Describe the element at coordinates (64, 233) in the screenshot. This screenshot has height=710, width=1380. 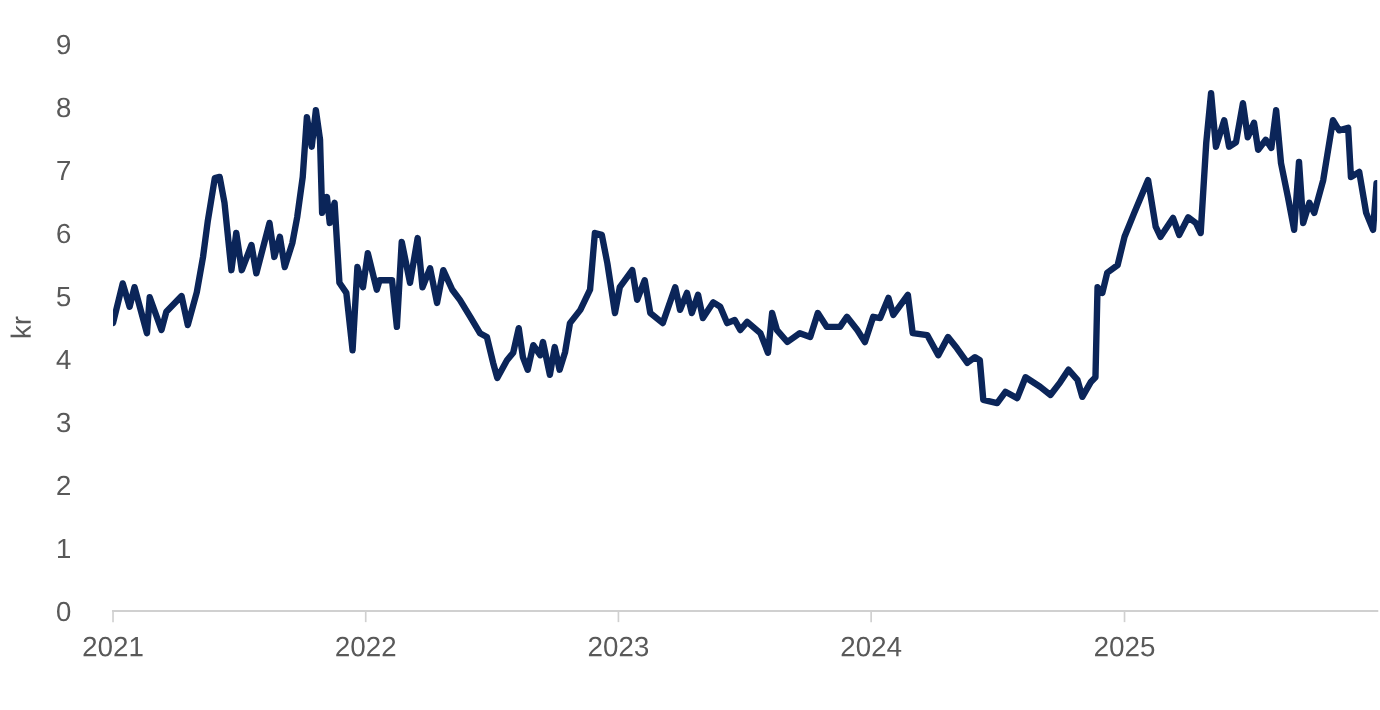
I see `y-tick-label: 6` at that location.